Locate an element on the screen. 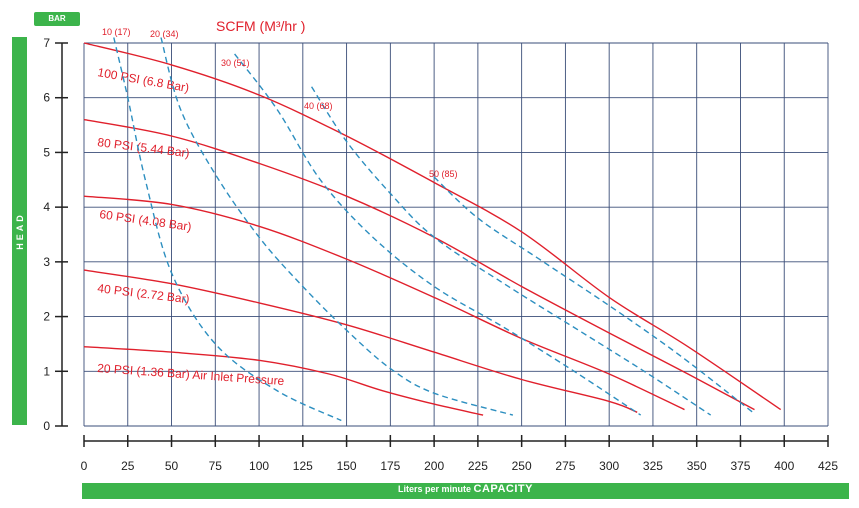 Image resolution: width=859 pixels, height=508 pixels. x-tick-label: 125 is located at coordinates (303, 466).